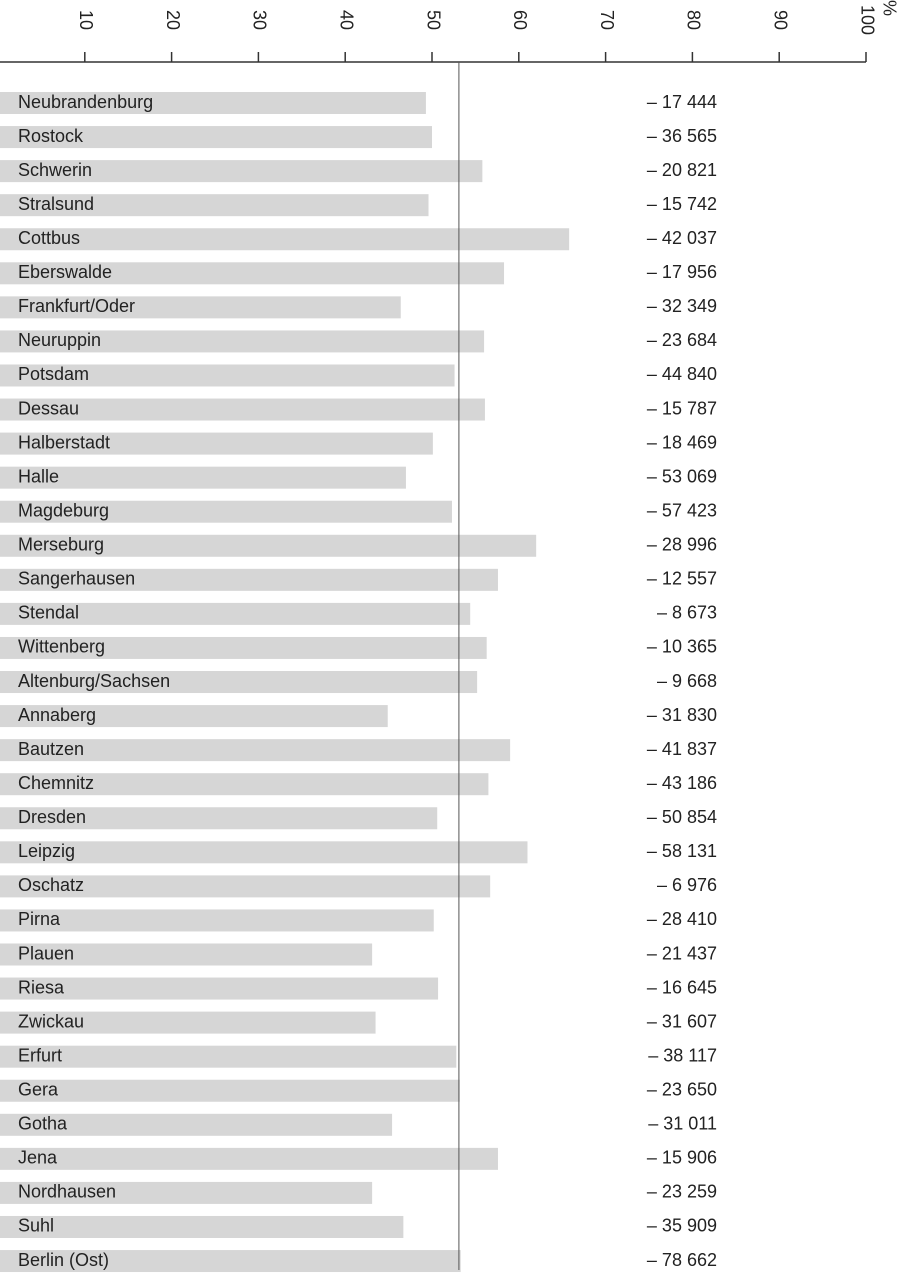  I want to click on category-label: Sangerhausen, so click(76, 579).